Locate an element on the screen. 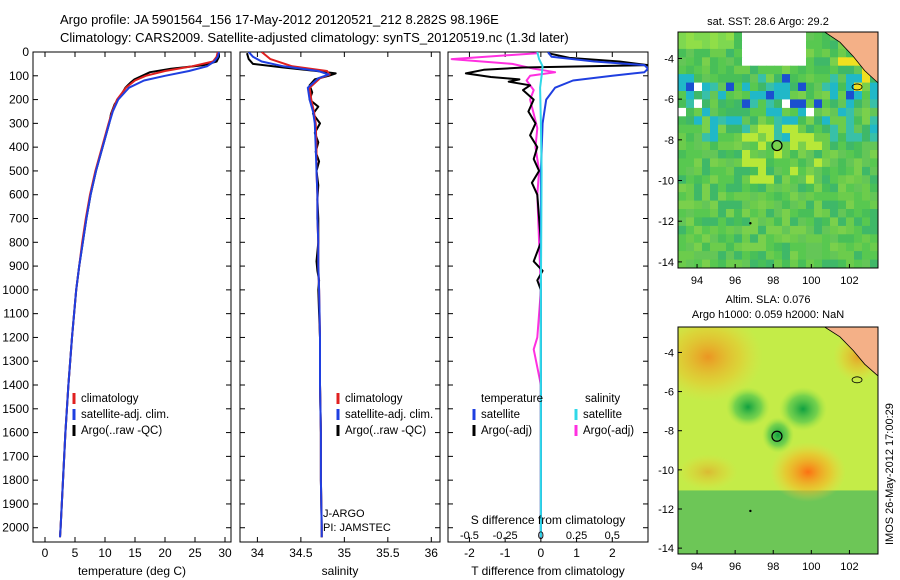  x-tick-label: 10 is located at coordinates (105, 553).